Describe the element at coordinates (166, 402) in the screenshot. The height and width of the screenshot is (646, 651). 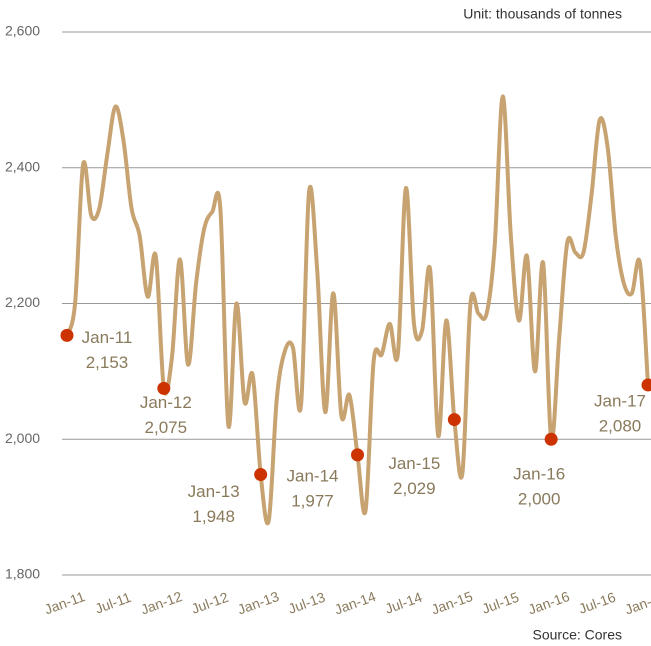
I see `annotation-date: Jan-12` at that location.